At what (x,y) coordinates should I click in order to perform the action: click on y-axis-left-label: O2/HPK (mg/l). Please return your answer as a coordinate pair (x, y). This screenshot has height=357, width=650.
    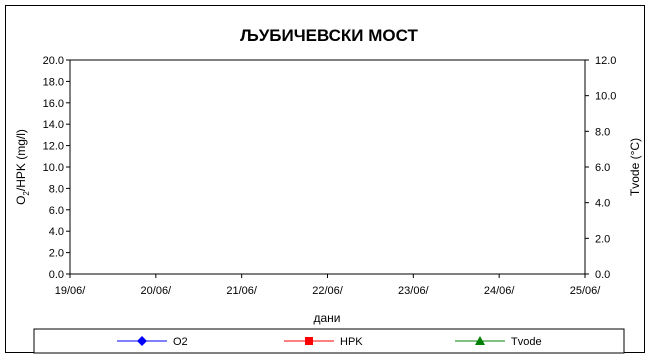
    Looking at the image, I should click on (22, 167).